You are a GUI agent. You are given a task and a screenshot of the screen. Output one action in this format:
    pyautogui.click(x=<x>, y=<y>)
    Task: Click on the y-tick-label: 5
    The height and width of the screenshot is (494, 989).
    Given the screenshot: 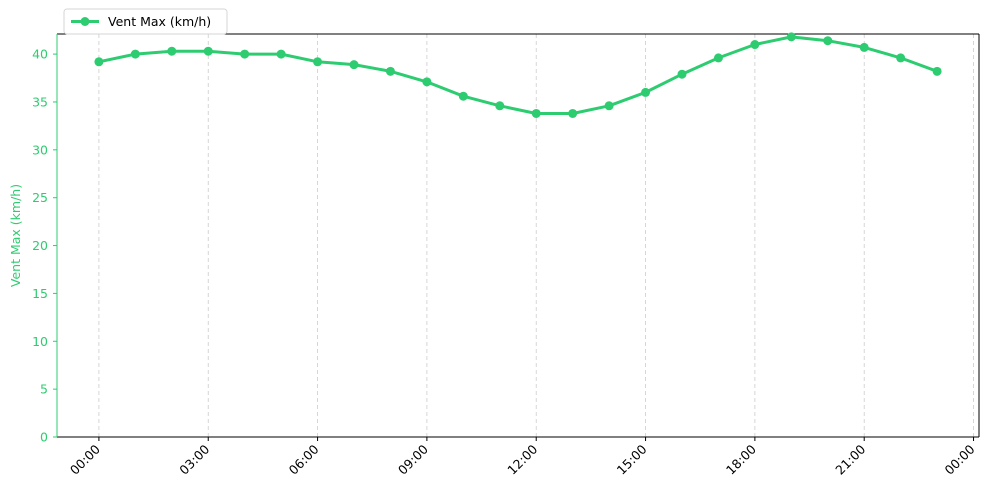 What is the action you would take?
    pyautogui.click(x=44, y=389)
    